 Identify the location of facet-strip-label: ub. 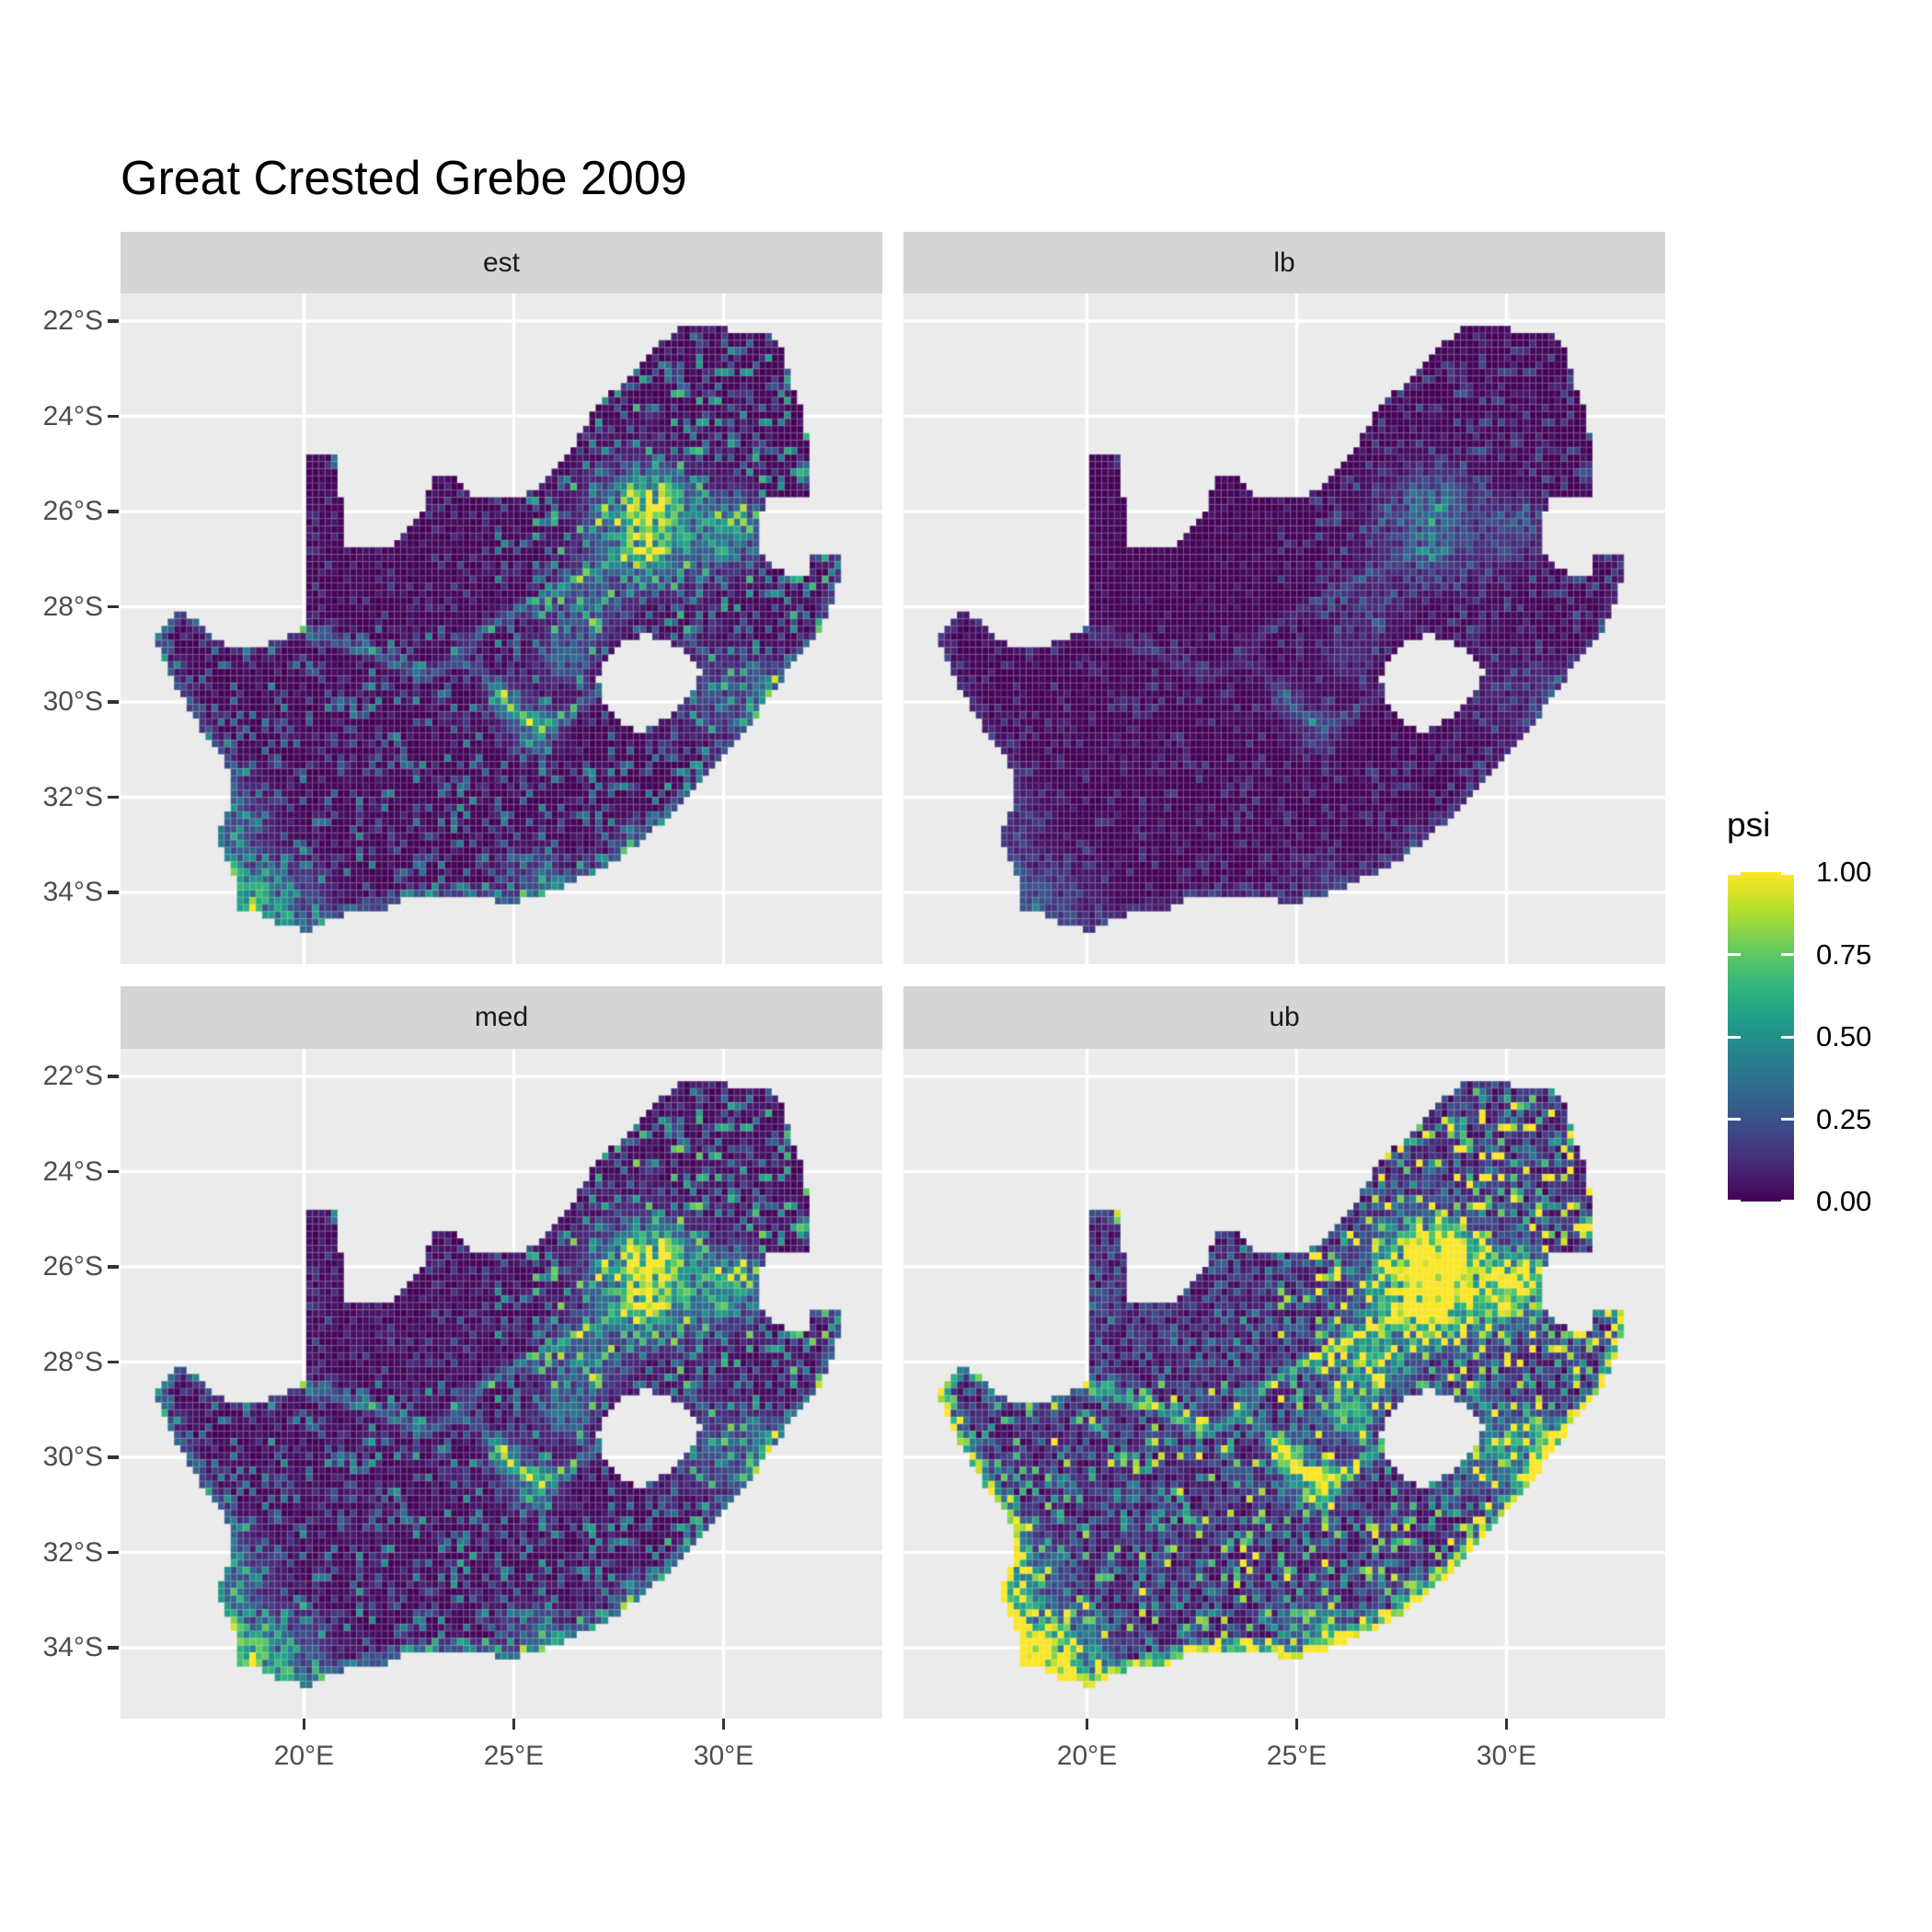
(1284, 1017).